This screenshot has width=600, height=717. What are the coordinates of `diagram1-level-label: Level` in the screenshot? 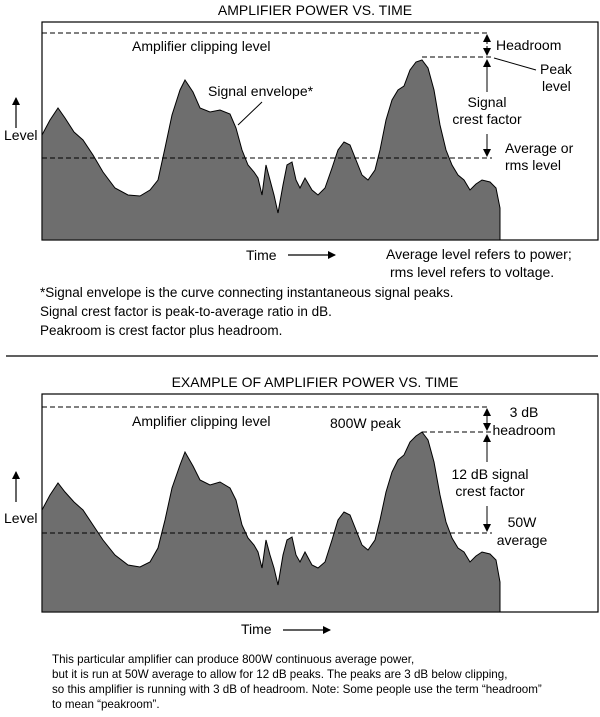 It's located at (20, 135).